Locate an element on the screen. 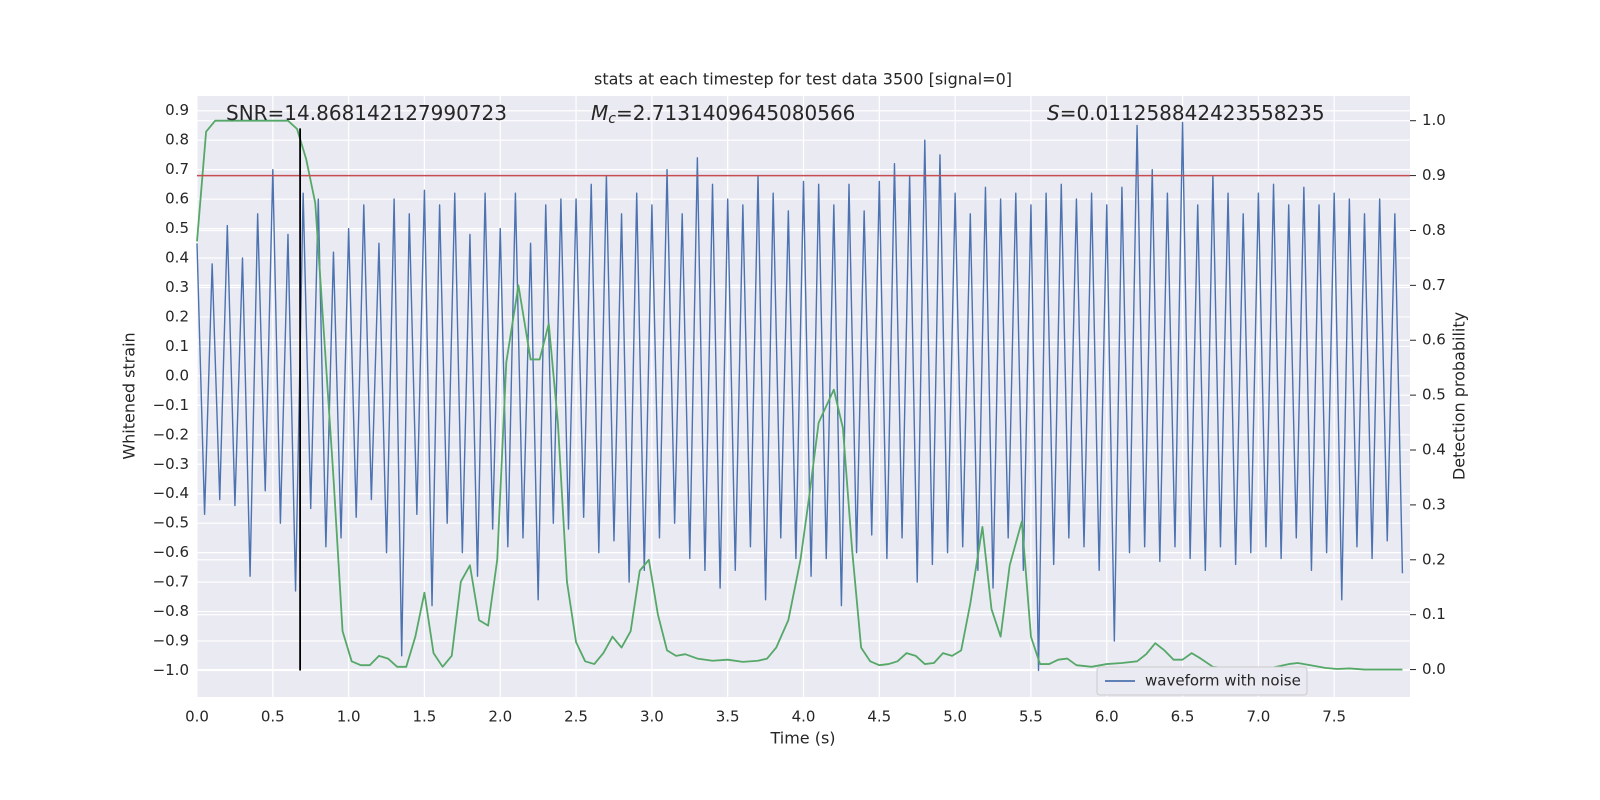  legend-box is located at coordinates (1202, 681).